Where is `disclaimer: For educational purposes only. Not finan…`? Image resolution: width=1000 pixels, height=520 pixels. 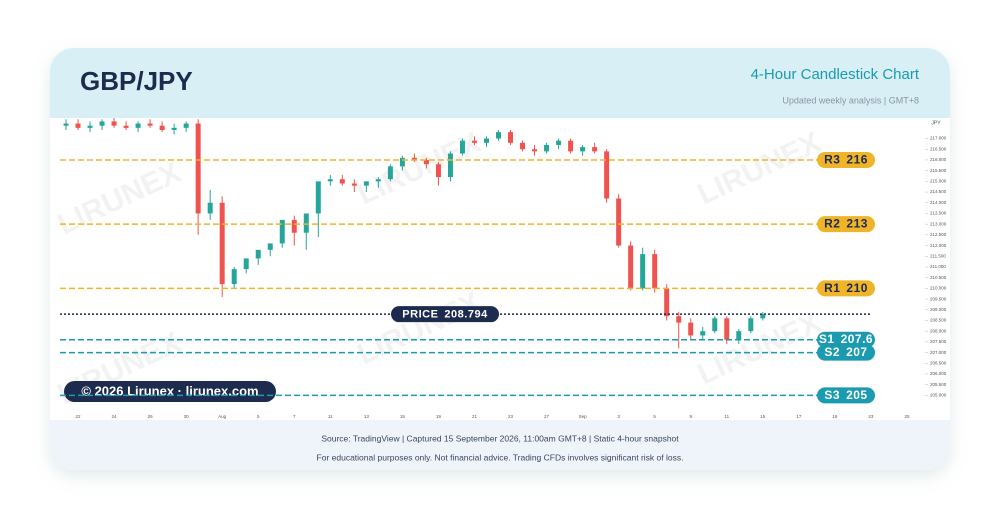 disclaimer: For educational purposes only. Not finan… is located at coordinates (500, 457).